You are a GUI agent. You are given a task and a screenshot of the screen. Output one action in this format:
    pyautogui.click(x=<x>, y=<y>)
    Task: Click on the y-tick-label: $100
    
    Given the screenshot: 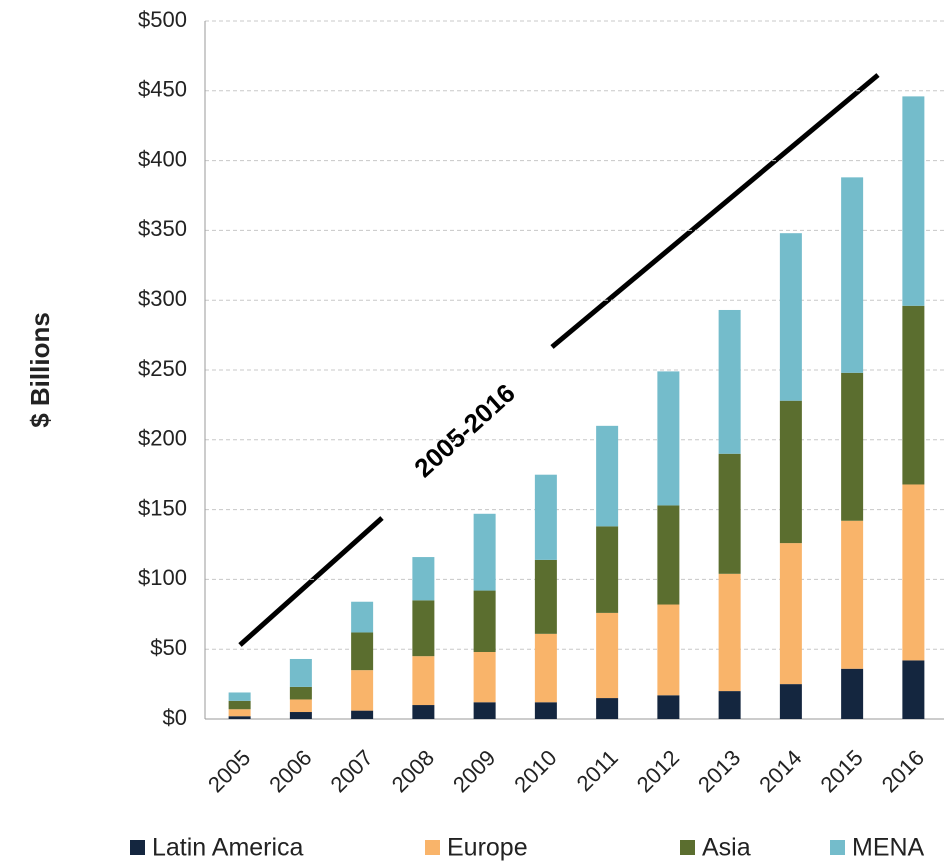 What is the action you would take?
    pyautogui.click(x=162, y=577)
    